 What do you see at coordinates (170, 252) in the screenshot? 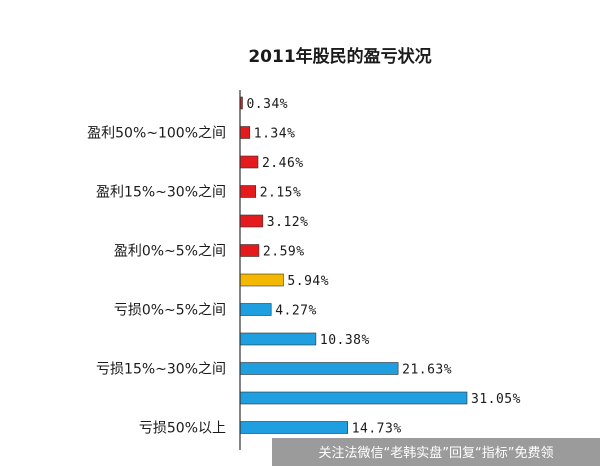
I see `category-label-5: 盈利0%~5%之间` at bounding box center [170, 252].